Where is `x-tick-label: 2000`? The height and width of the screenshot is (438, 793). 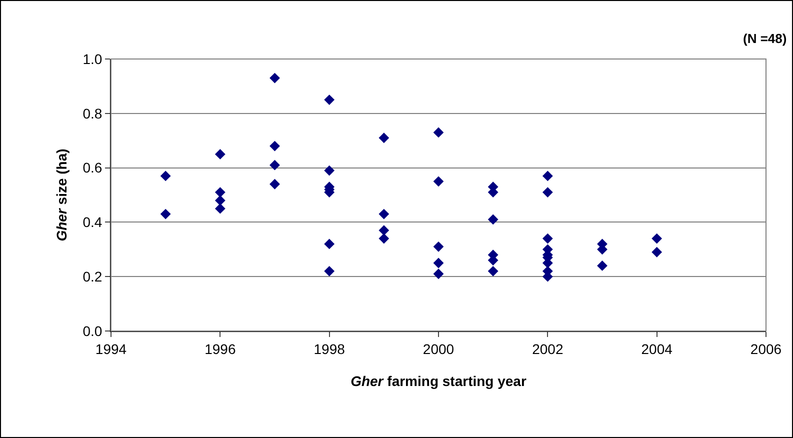
x-tick-label: 2000 is located at coordinates (438, 348).